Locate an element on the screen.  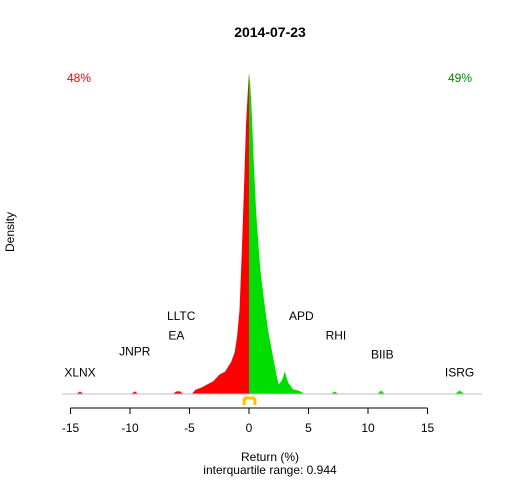
x-tick-label: 5 is located at coordinates (308, 428).